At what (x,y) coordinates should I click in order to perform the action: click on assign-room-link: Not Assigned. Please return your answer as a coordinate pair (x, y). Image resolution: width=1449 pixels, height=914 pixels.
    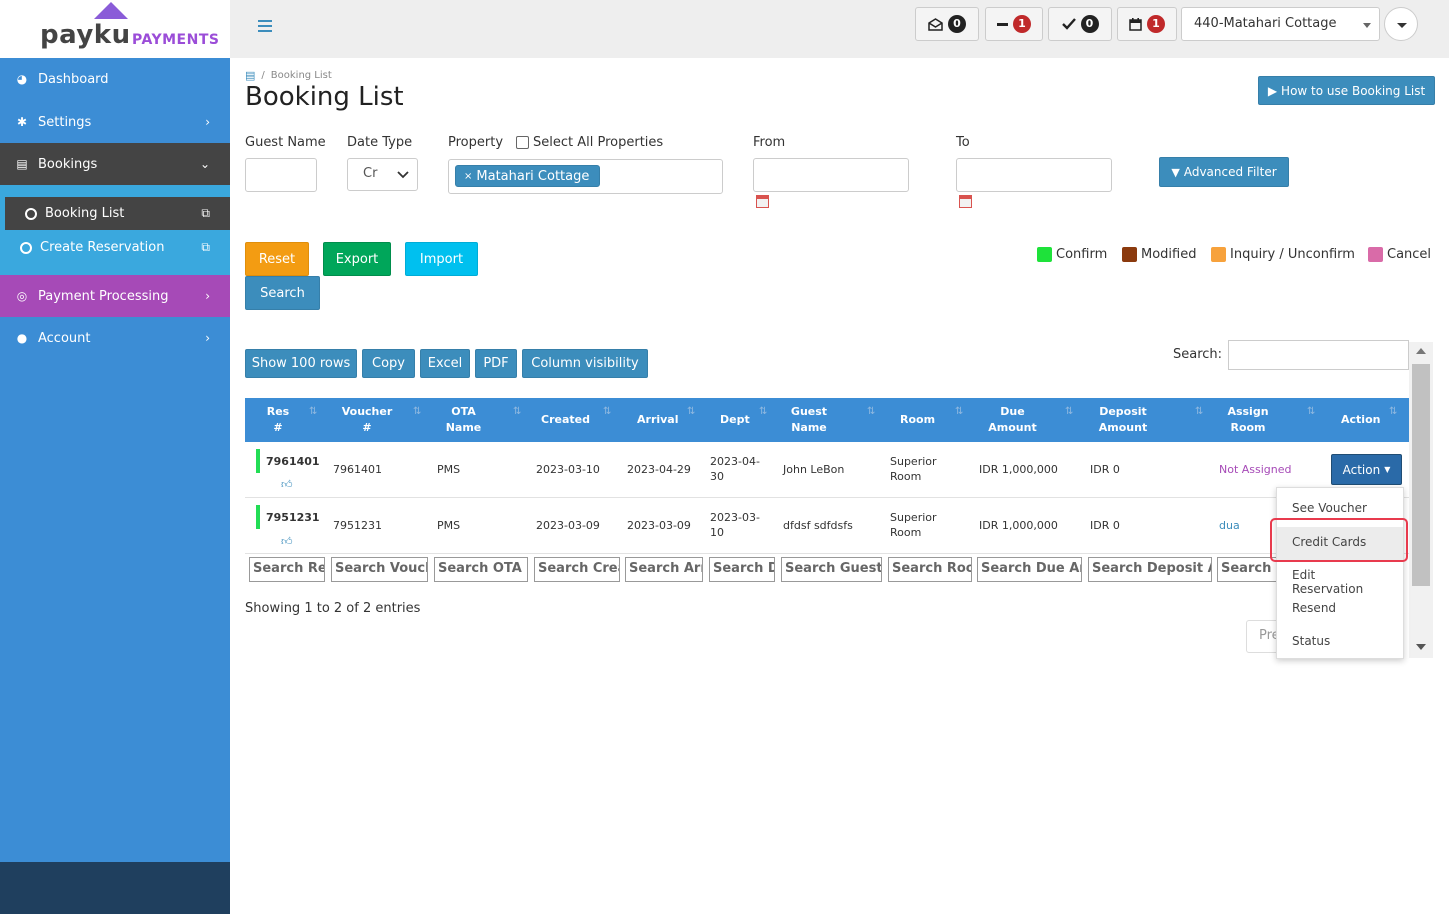
    Looking at the image, I should click on (1255, 469).